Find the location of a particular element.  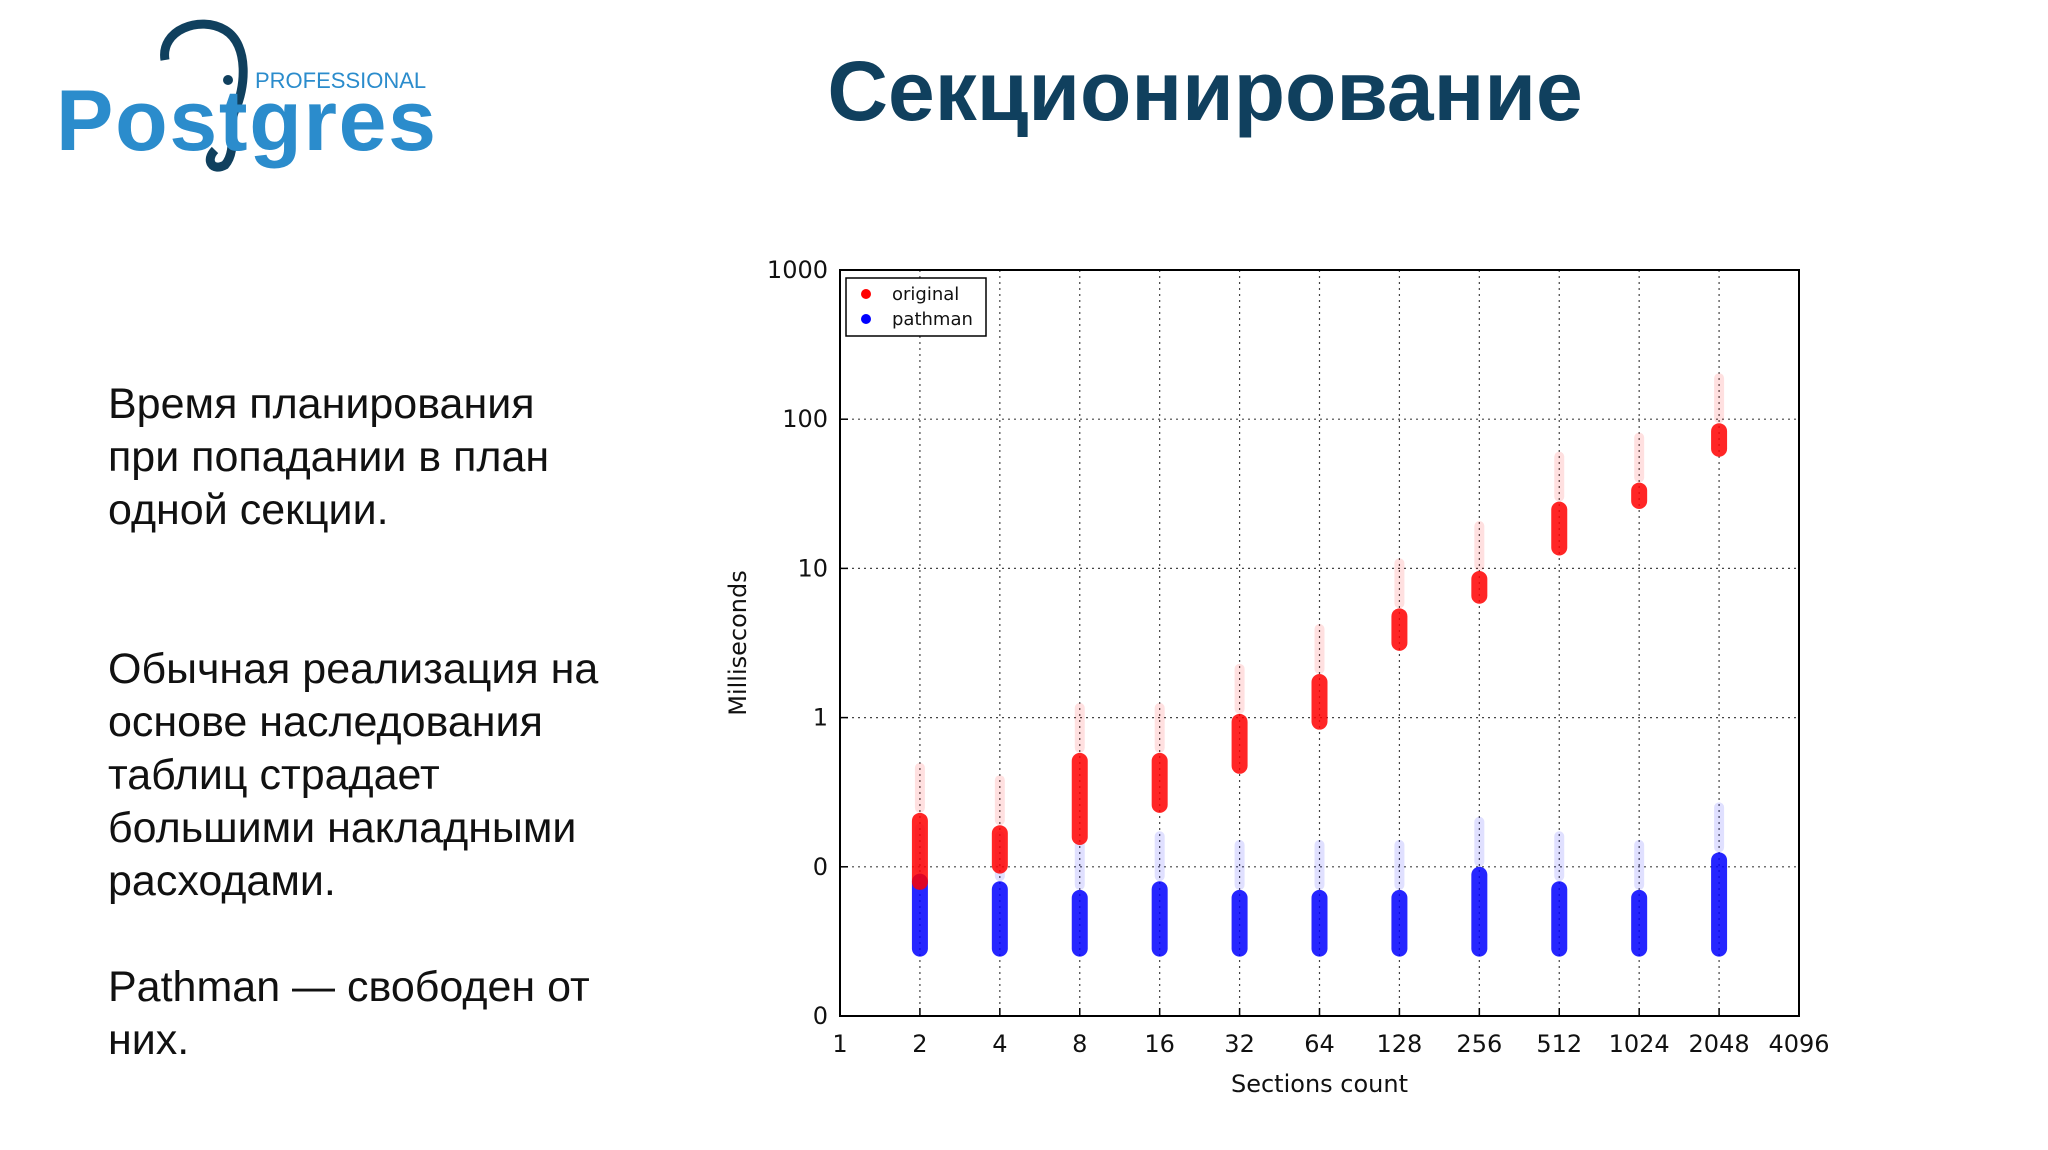

body-line: расходами. is located at coordinates (222, 881).